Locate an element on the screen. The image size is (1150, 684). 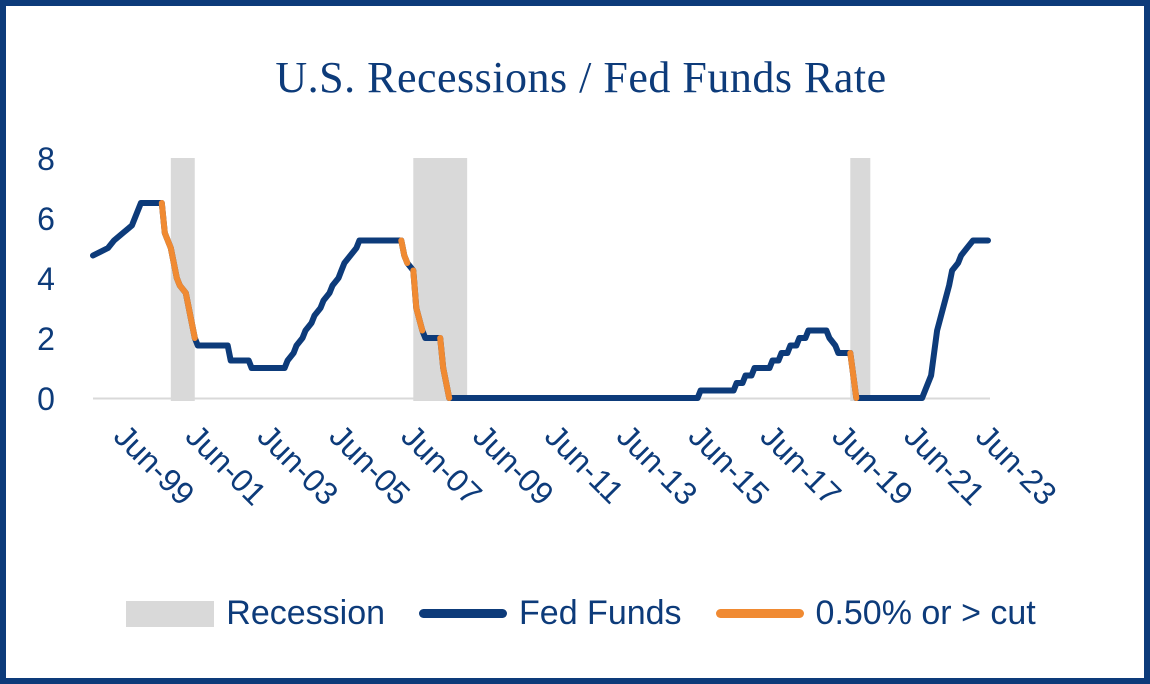
y-tick-label: 4 is located at coordinates (46, 279).